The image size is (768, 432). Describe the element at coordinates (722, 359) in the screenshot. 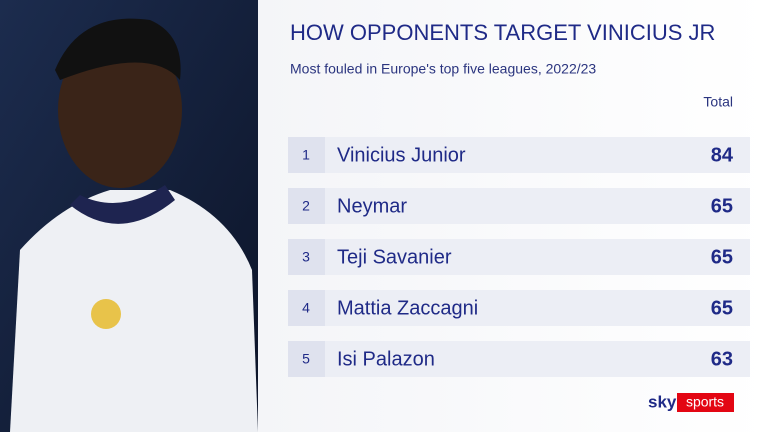

I see `total: 63` at that location.